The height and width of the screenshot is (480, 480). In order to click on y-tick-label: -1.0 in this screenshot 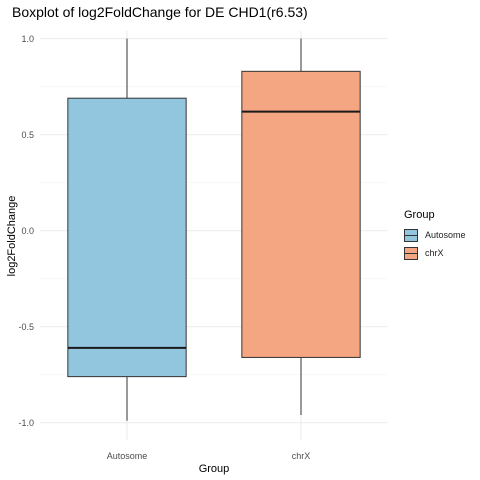, I will do `click(26, 423)`.